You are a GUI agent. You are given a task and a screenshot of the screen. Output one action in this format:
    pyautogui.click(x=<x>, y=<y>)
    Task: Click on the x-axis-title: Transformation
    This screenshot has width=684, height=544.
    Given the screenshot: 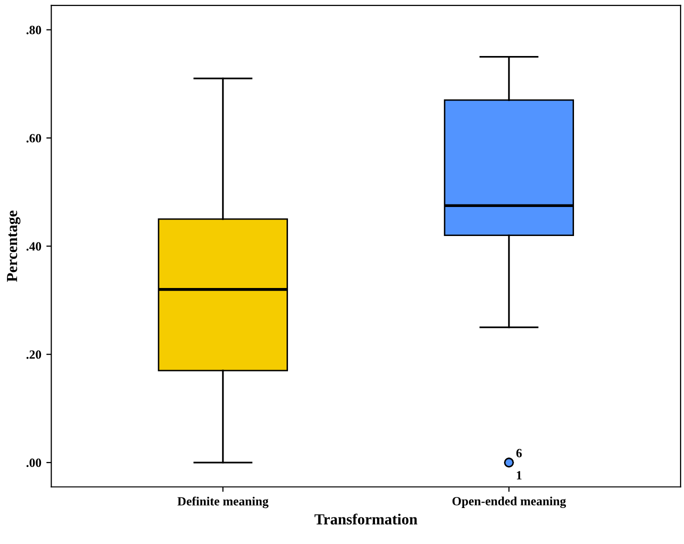 What is the action you would take?
    pyautogui.click(x=366, y=519)
    